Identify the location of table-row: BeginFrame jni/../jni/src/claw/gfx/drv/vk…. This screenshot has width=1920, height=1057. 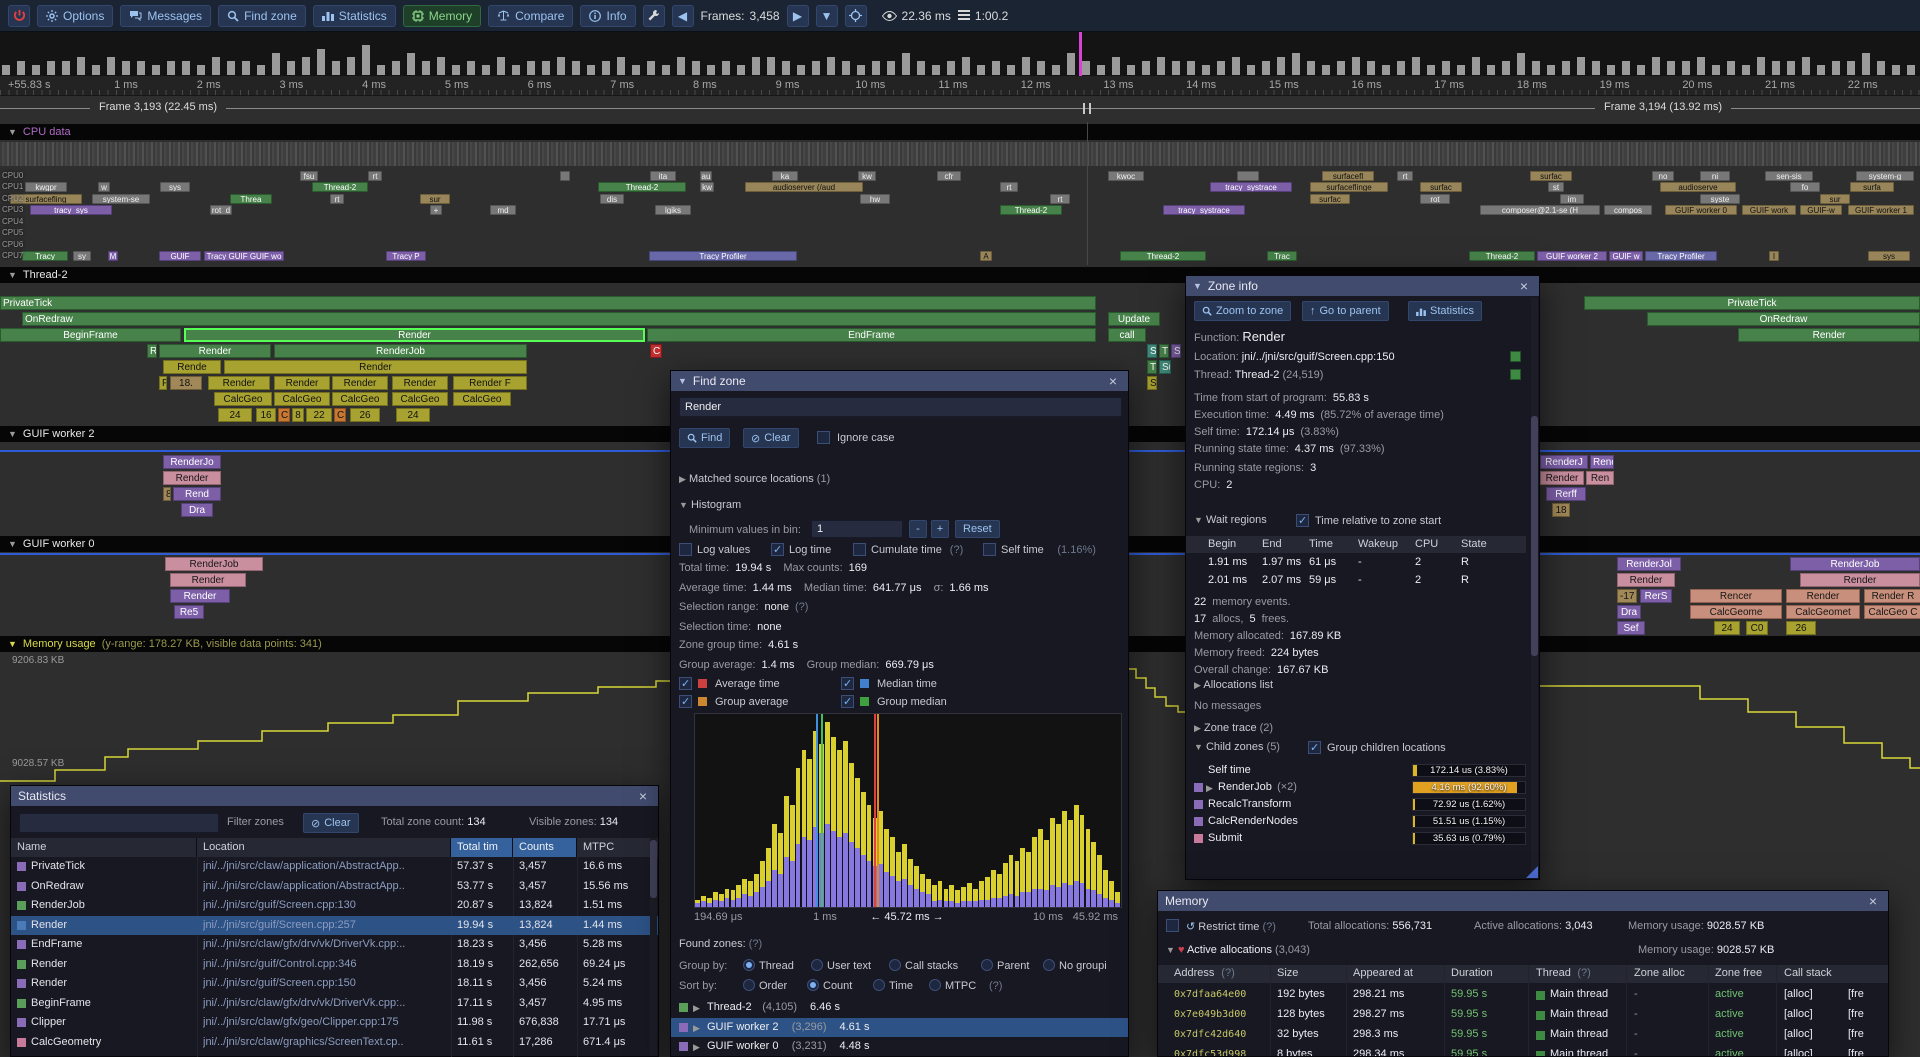
(334, 1004).